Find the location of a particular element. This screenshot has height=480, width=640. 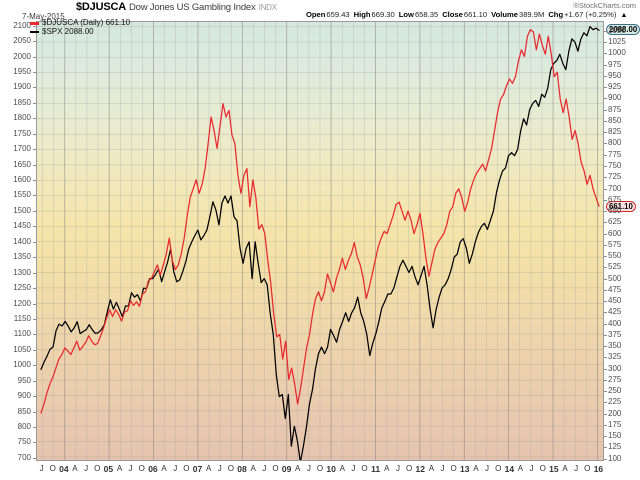

x-tick-13: 13 is located at coordinates (465, 469).